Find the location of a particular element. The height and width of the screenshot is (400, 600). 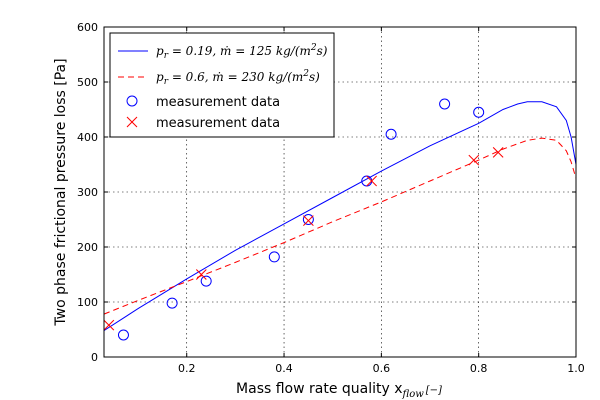

x-axis-label-units: [−] is located at coordinates (434, 390).